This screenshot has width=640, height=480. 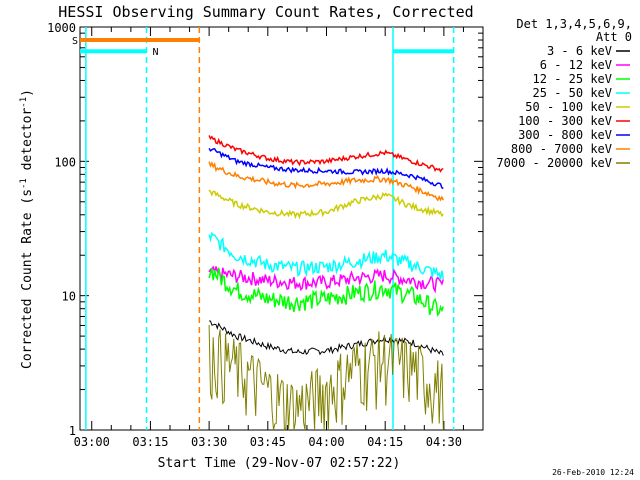 What do you see at coordinates (565, 135) in the screenshot?
I see `legend-entry-label: 300 - 800 keV` at bounding box center [565, 135].